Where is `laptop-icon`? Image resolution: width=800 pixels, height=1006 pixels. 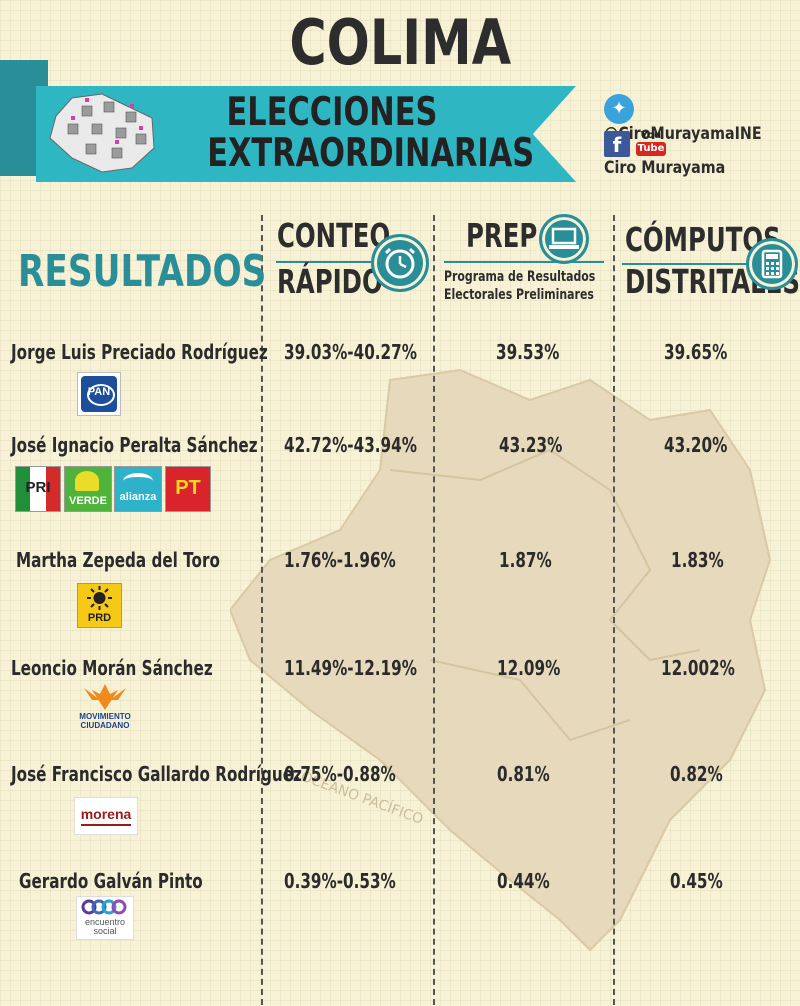
laptop-icon is located at coordinates (564, 239).